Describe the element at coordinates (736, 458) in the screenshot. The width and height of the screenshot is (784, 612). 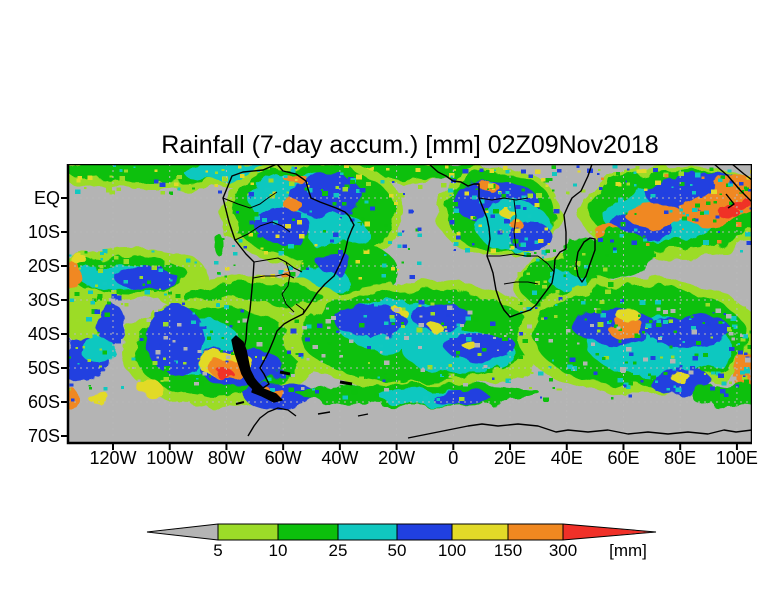
I see `lon-label-100e: 100E` at that location.